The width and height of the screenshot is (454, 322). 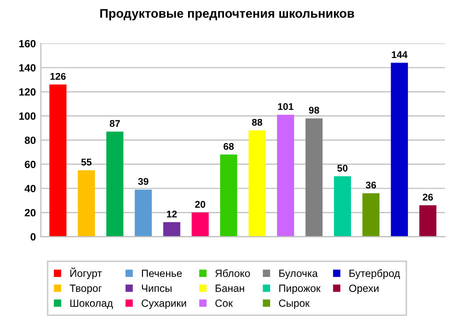 What do you see at coordinates (200, 204) in the screenshot?
I see `data-label: 20` at bounding box center [200, 204].